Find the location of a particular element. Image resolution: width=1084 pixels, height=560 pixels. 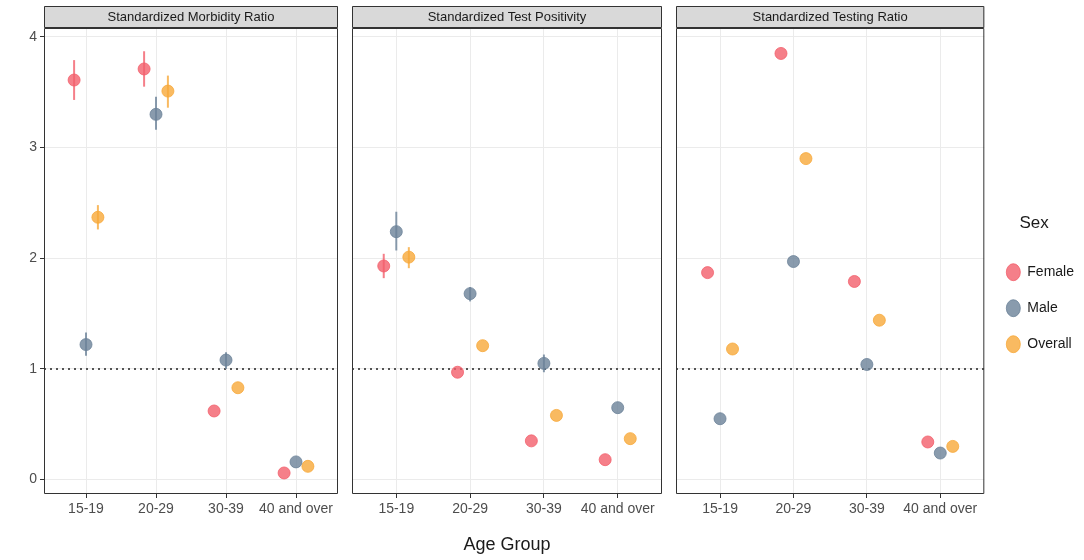

chart-title: Standardized Test Positivity is located at coordinates (507, 16).